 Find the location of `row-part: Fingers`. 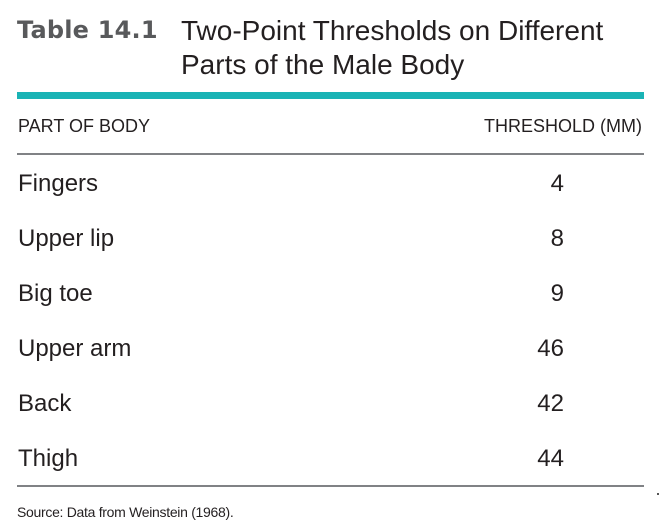

row-part: Fingers is located at coordinates (58, 183).